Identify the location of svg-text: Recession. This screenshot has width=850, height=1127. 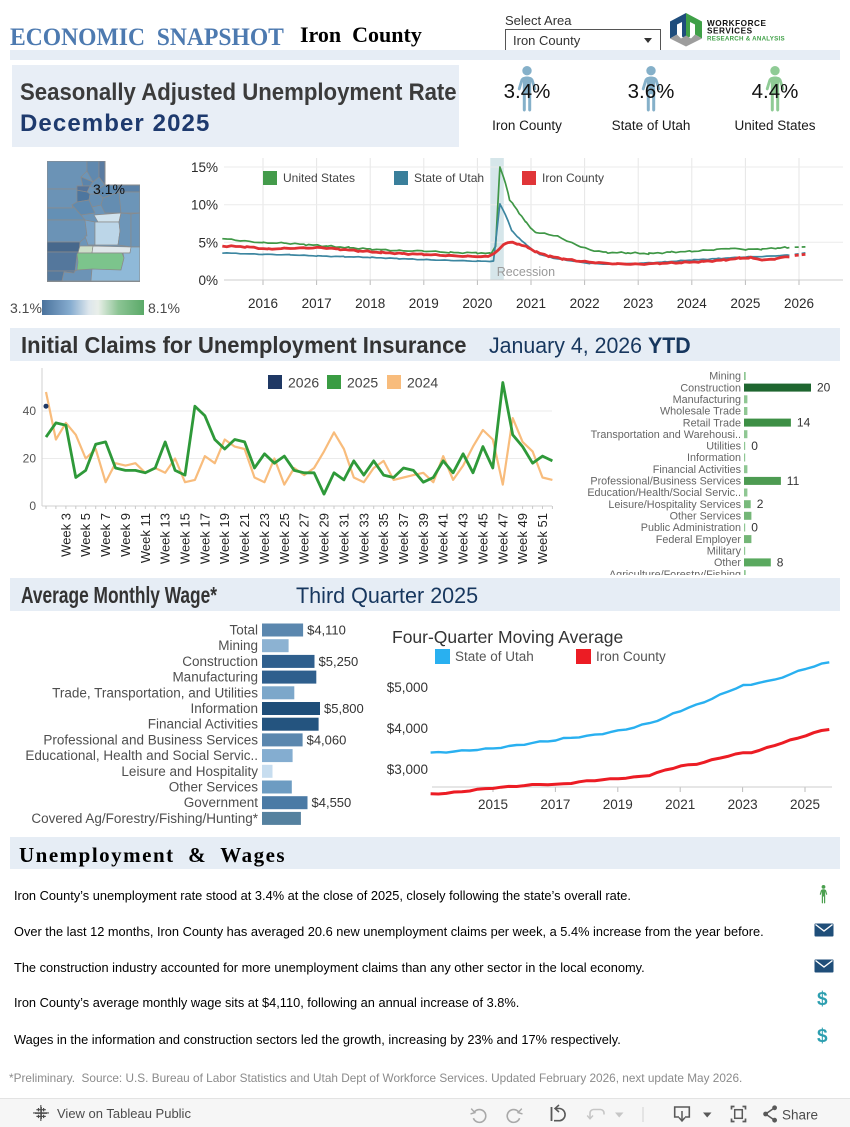
(526, 272).